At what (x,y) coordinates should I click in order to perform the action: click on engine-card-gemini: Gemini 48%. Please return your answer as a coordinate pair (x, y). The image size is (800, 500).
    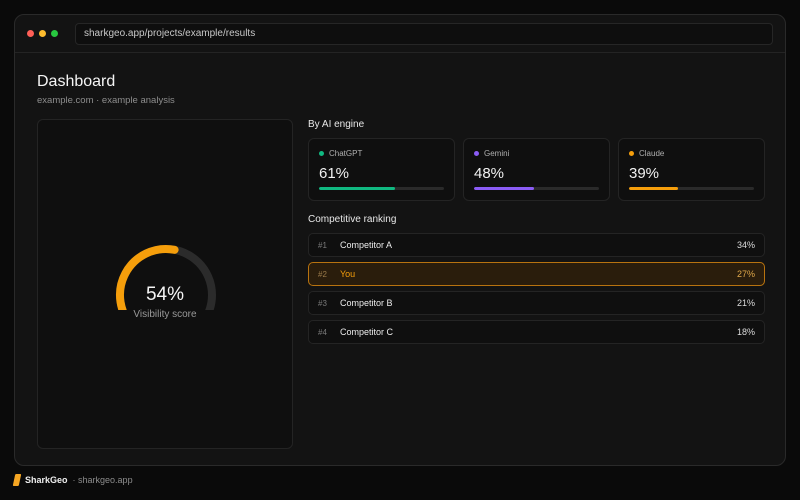
    Looking at the image, I should click on (536, 169).